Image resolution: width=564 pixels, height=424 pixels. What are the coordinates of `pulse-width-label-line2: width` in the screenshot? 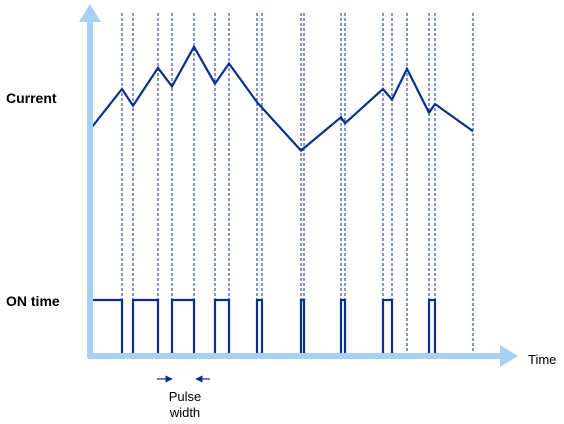 It's located at (184, 412).